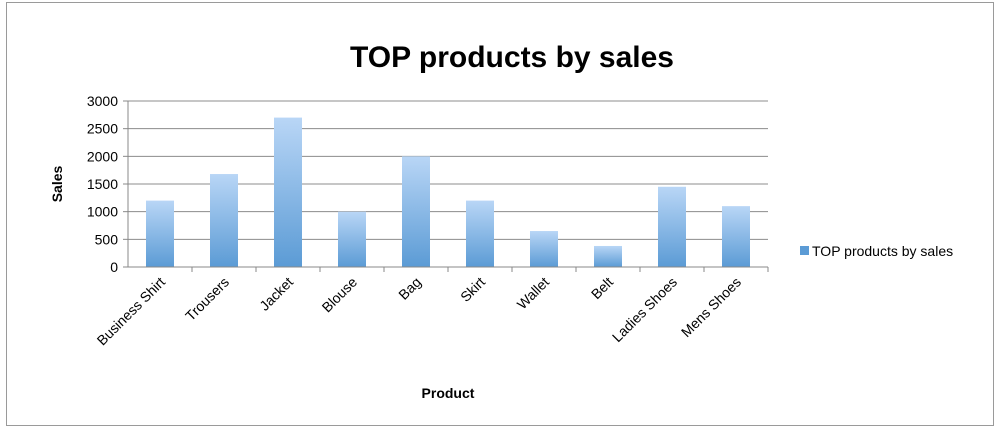  Describe the element at coordinates (160, 233) in the screenshot. I see `bar-business-shirt` at that location.